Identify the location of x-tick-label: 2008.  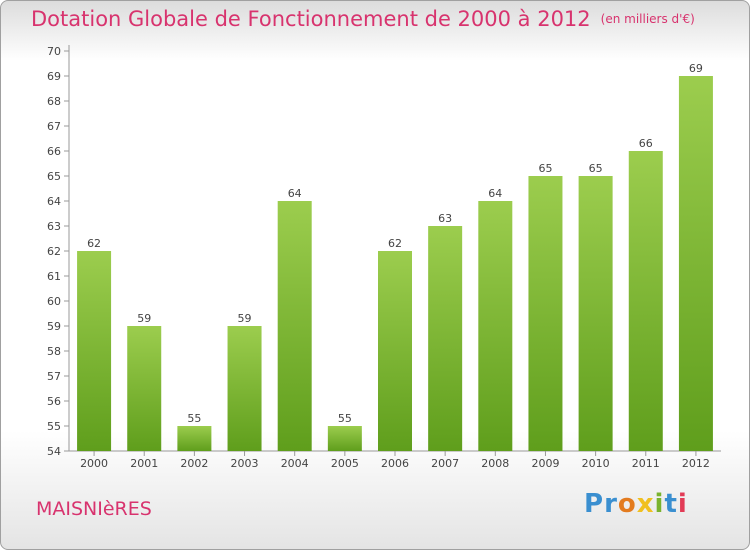
(495, 463).